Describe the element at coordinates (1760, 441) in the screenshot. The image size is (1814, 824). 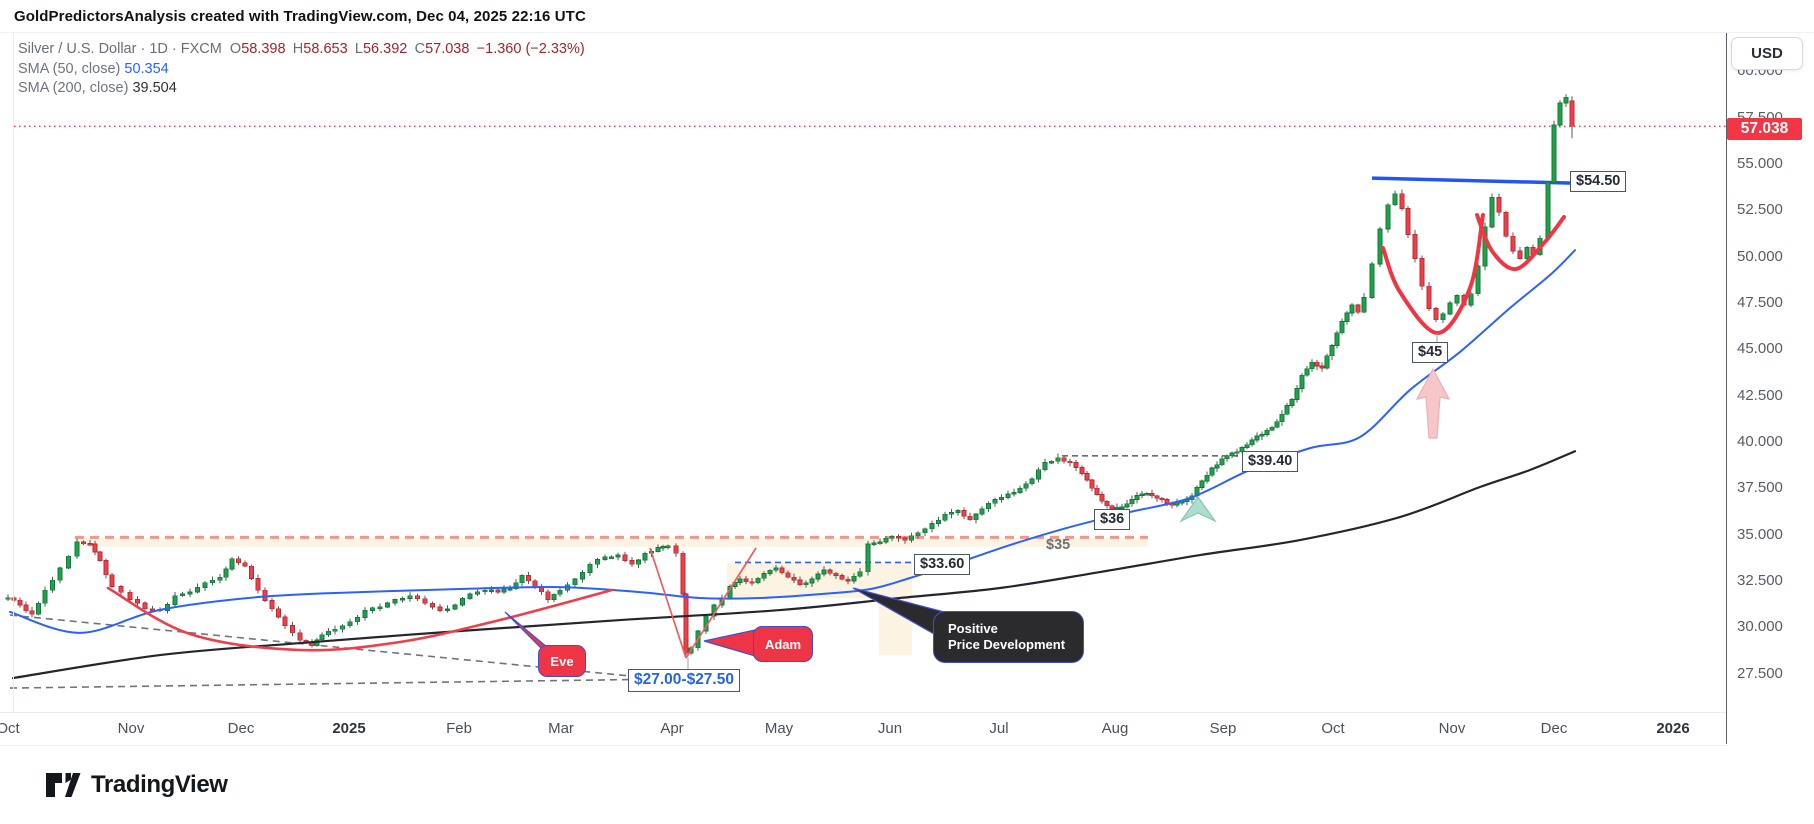
I see `price-axis-tick: 40.000` at that location.